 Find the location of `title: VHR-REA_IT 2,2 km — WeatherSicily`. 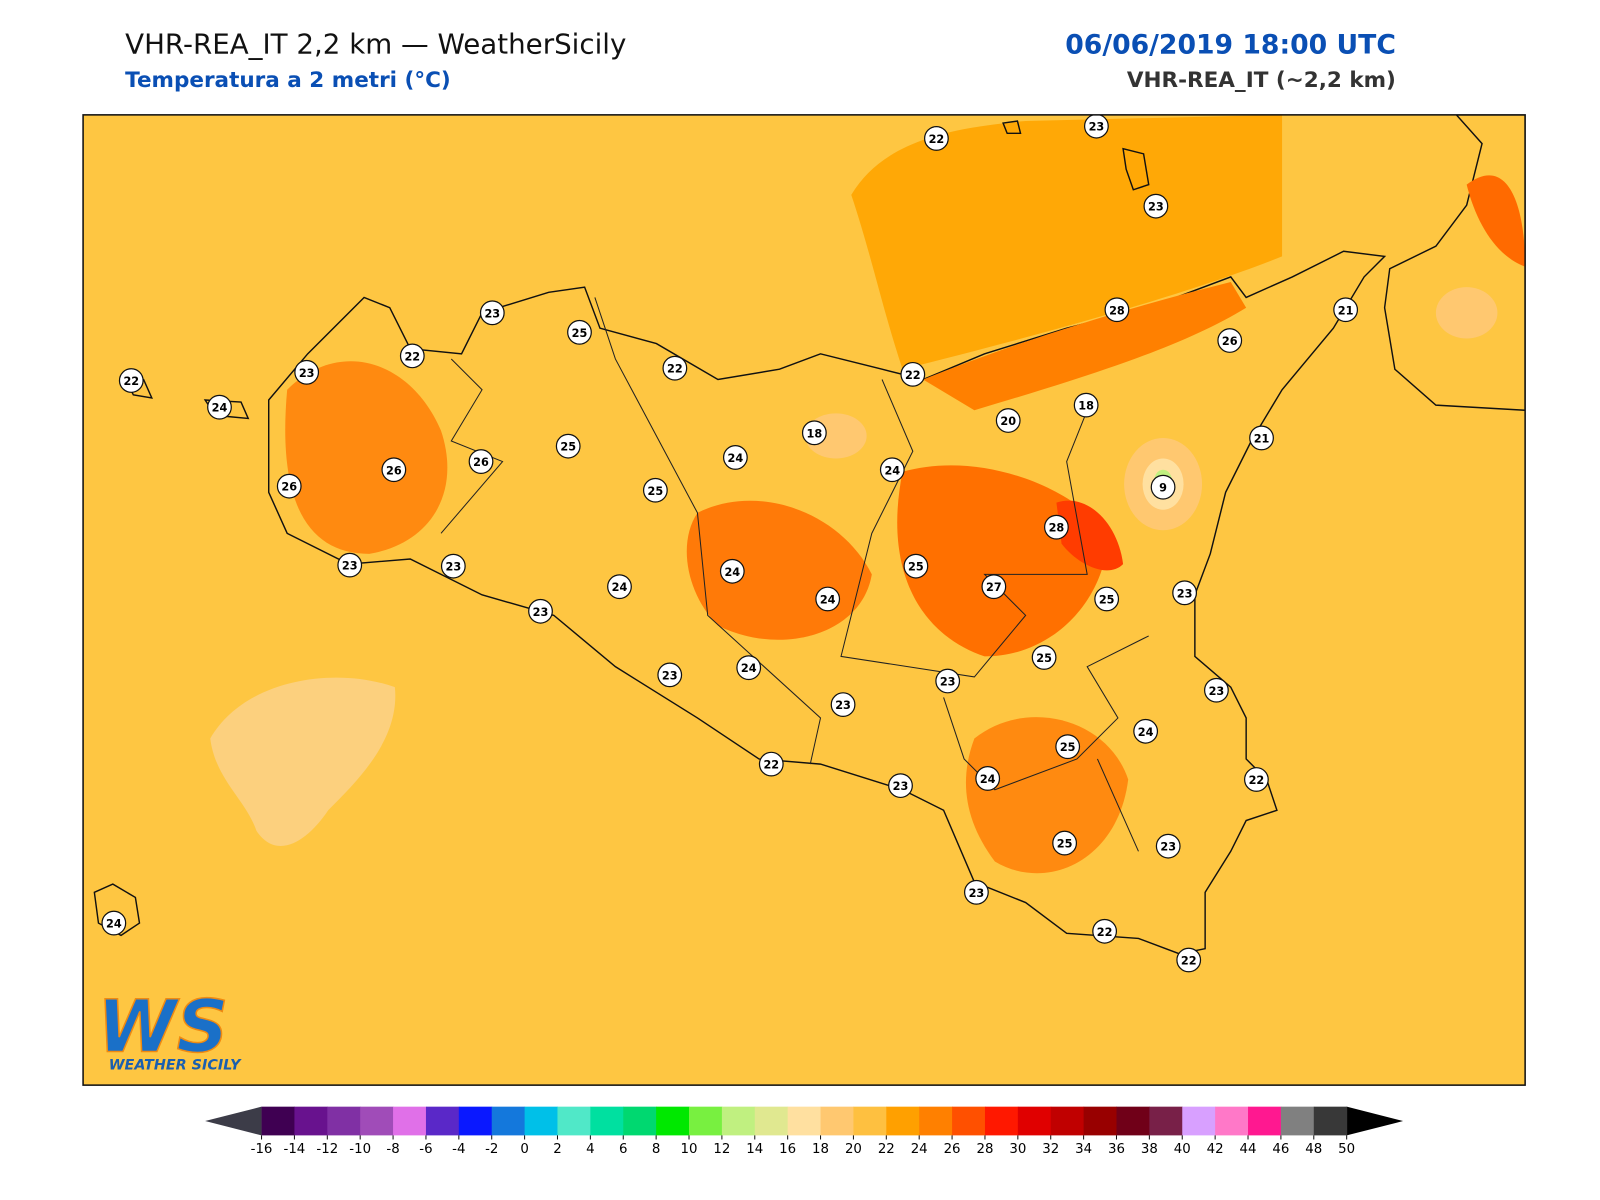

title: VHR-REA_IT 2,2 km — WeatherSicily is located at coordinates (375, 43).